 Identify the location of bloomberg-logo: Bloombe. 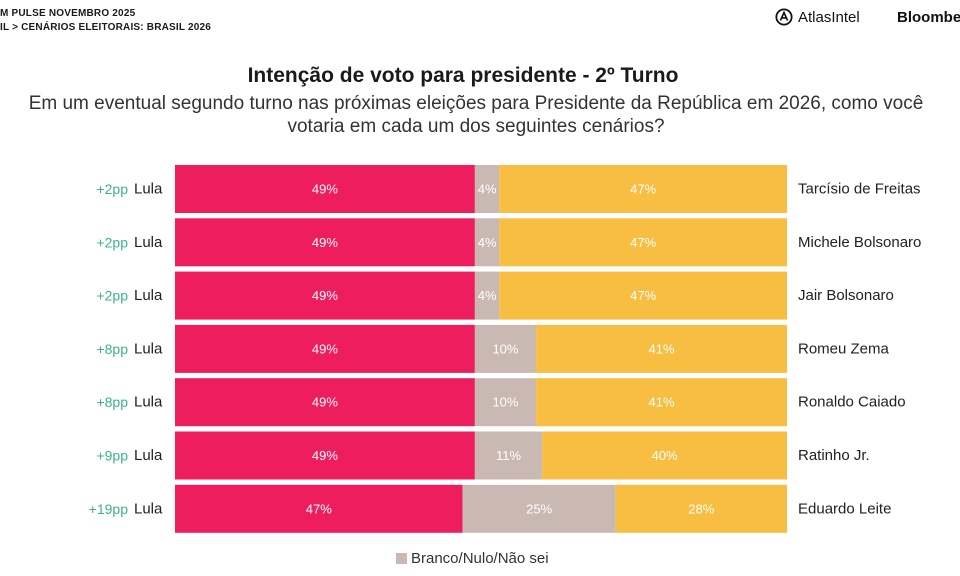
(928, 17).